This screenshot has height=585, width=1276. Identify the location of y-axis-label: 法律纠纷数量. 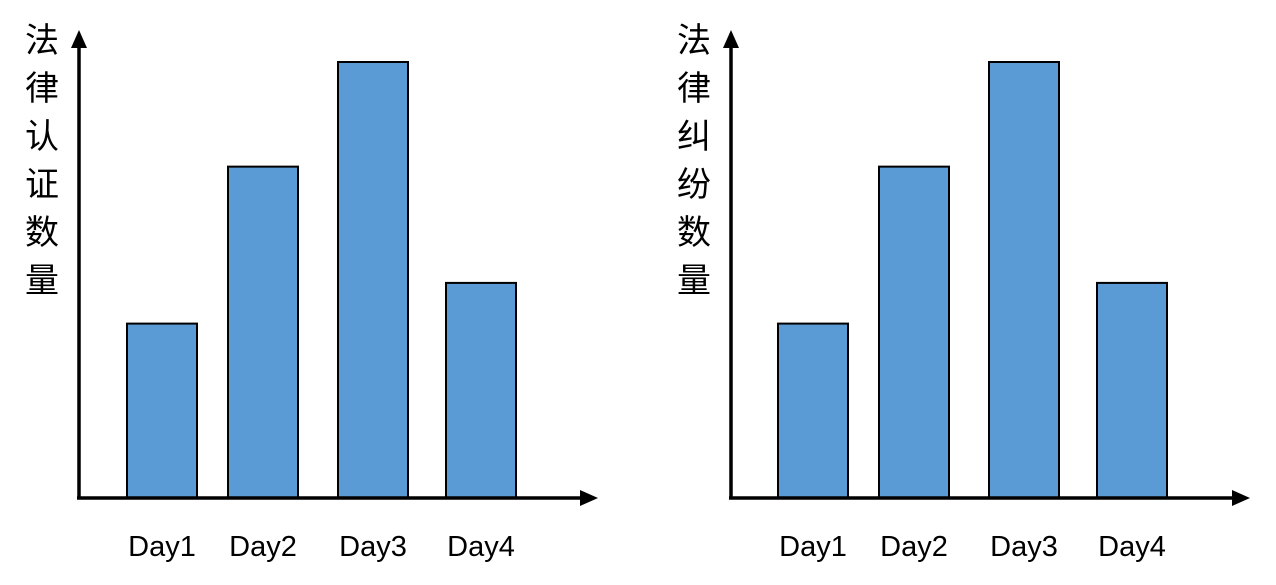
(694, 161).